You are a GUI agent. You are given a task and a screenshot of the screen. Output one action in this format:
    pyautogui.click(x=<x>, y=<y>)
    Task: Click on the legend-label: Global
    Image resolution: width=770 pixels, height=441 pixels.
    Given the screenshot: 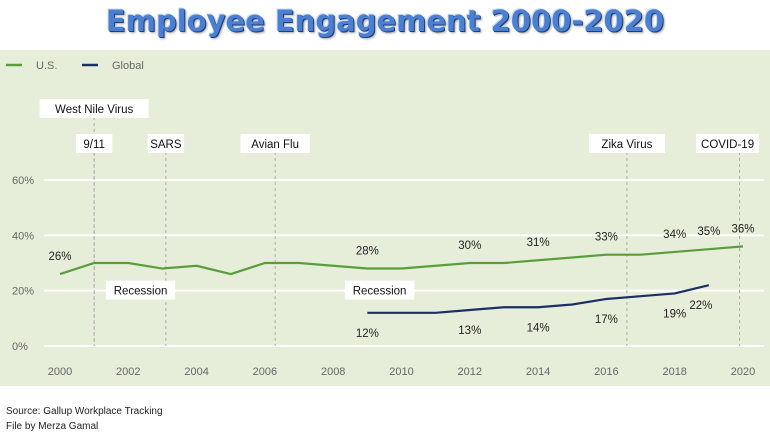 What is the action you would take?
    pyautogui.click(x=128, y=66)
    